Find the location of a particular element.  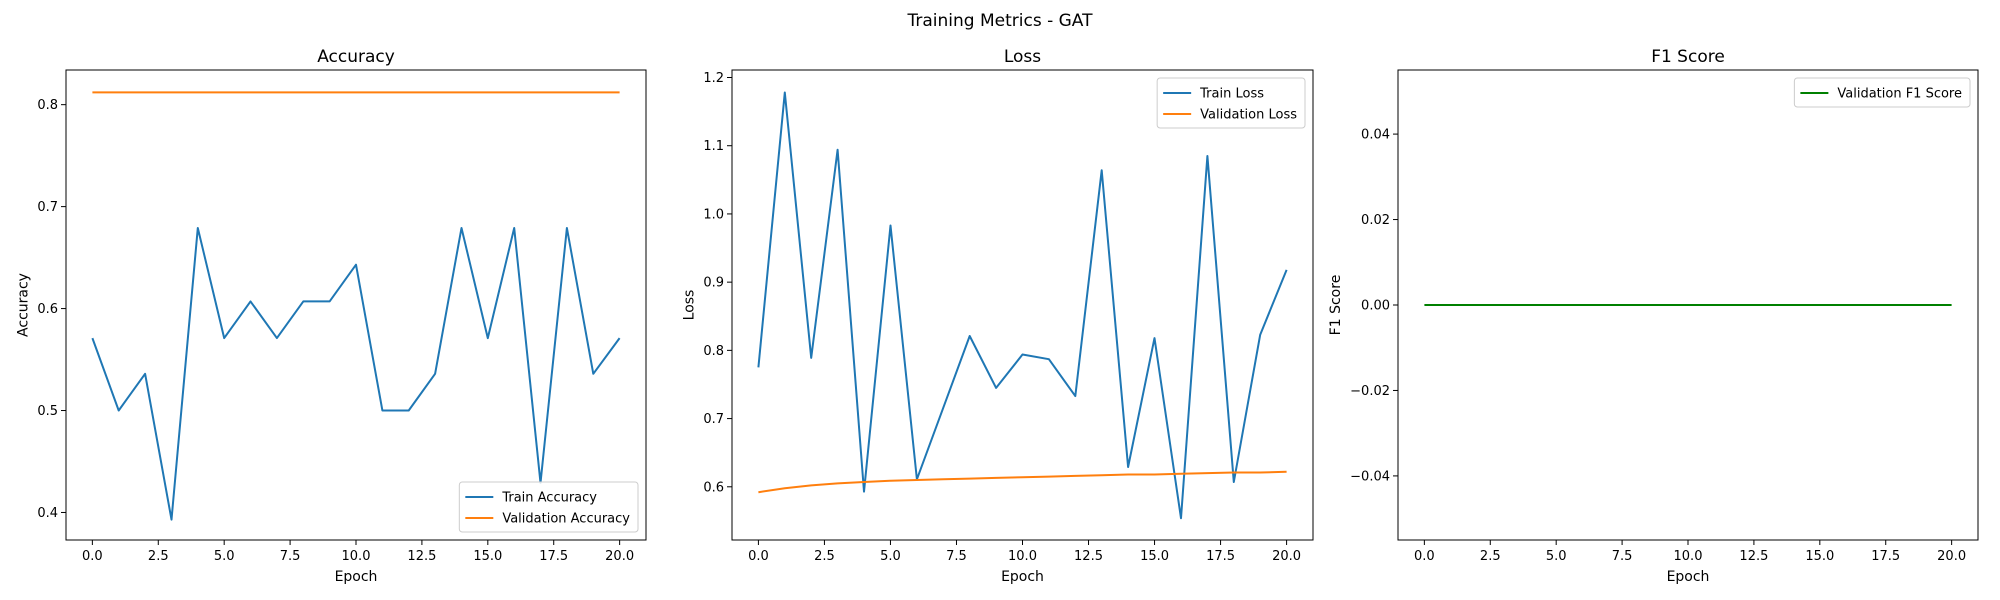

y-tick-label: 1.1 is located at coordinates (713, 146).